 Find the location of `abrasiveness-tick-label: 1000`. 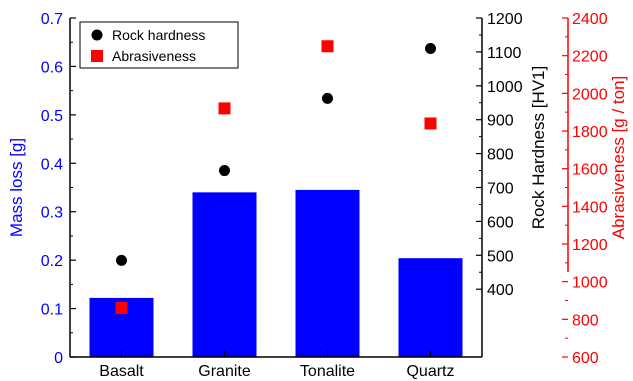

abrasiveness-tick-label: 1000 is located at coordinates (590, 283).